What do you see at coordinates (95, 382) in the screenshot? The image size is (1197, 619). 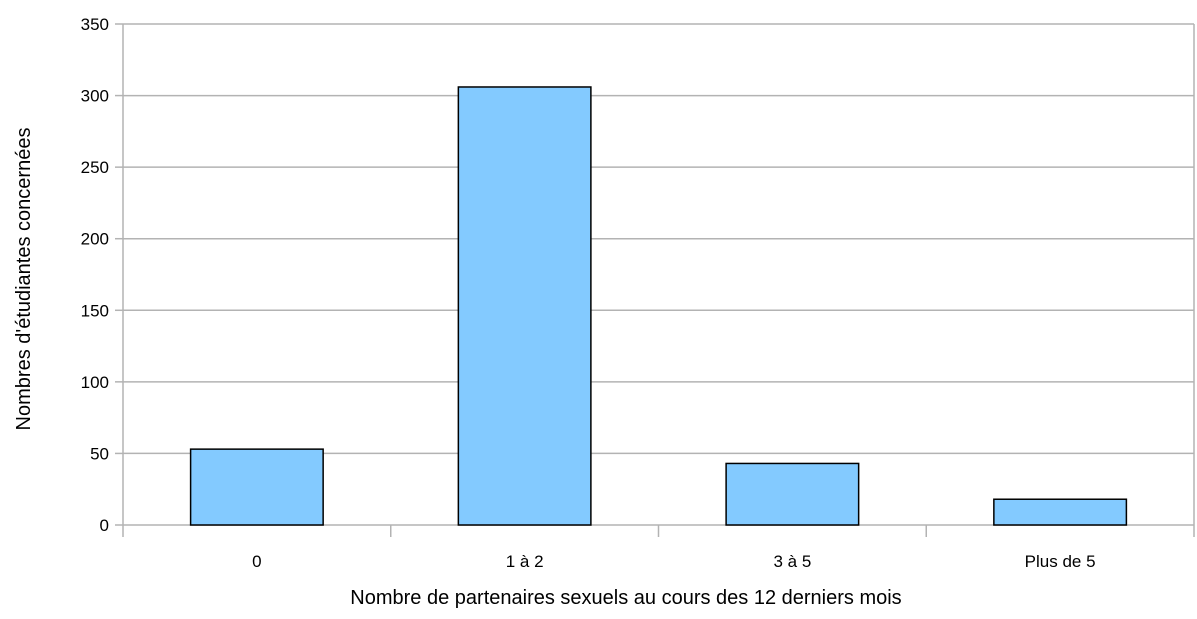 I see `y-tick-label: 100` at bounding box center [95, 382].